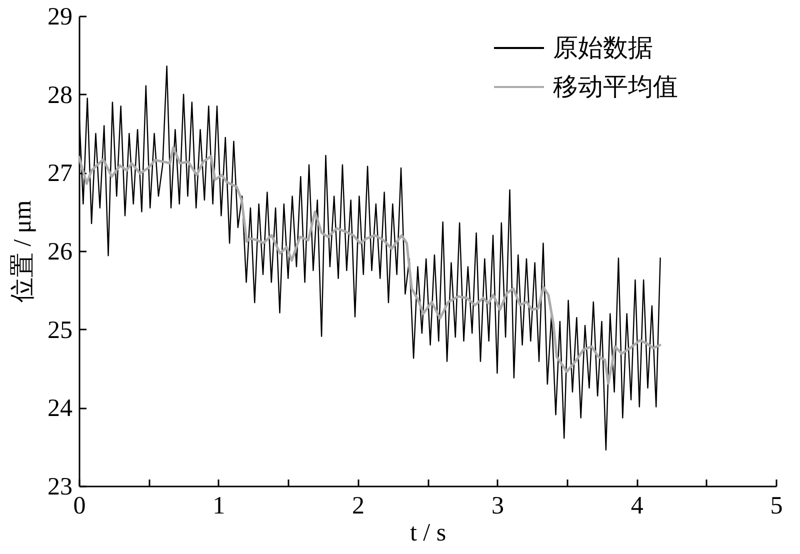  I want to click on legend-label: 移动平均值, so click(615, 87).